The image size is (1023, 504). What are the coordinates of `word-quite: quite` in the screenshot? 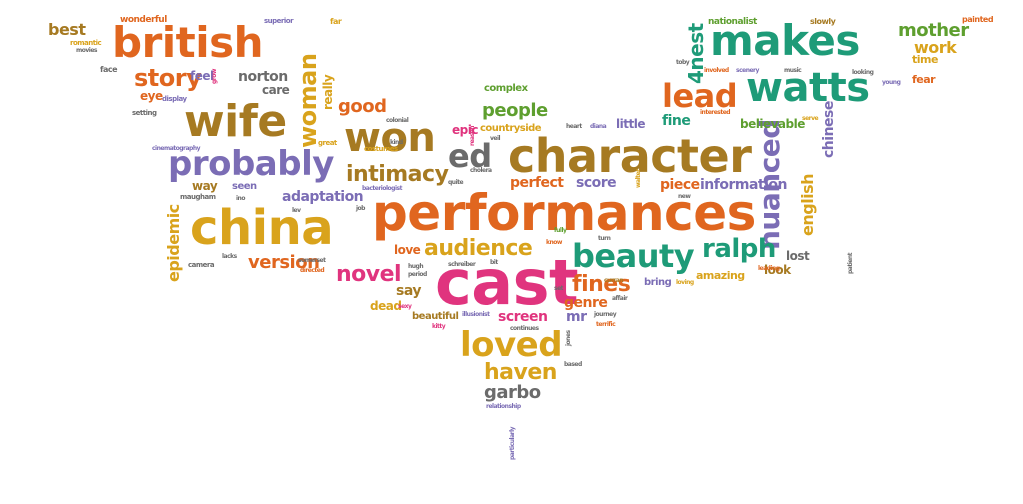 It's located at (456, 182).